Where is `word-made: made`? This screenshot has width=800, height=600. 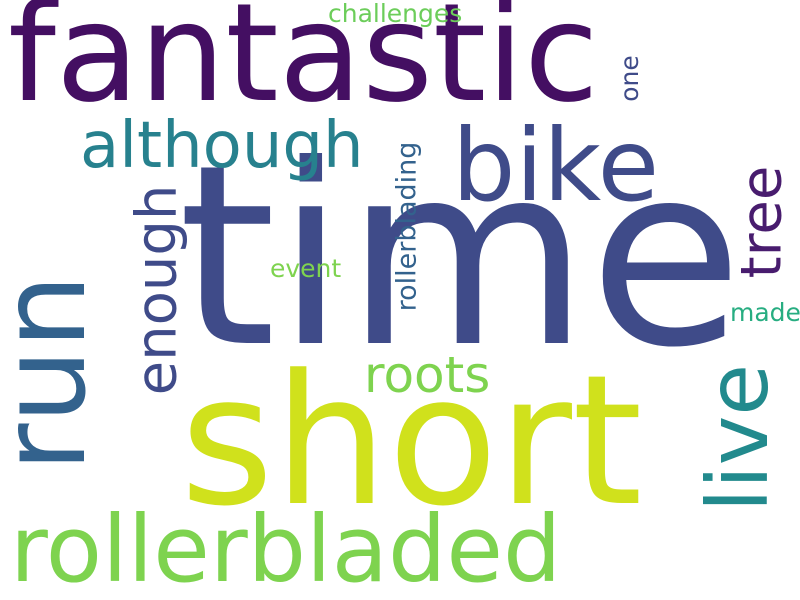
word-made: made is located at coordinates (765, 312).